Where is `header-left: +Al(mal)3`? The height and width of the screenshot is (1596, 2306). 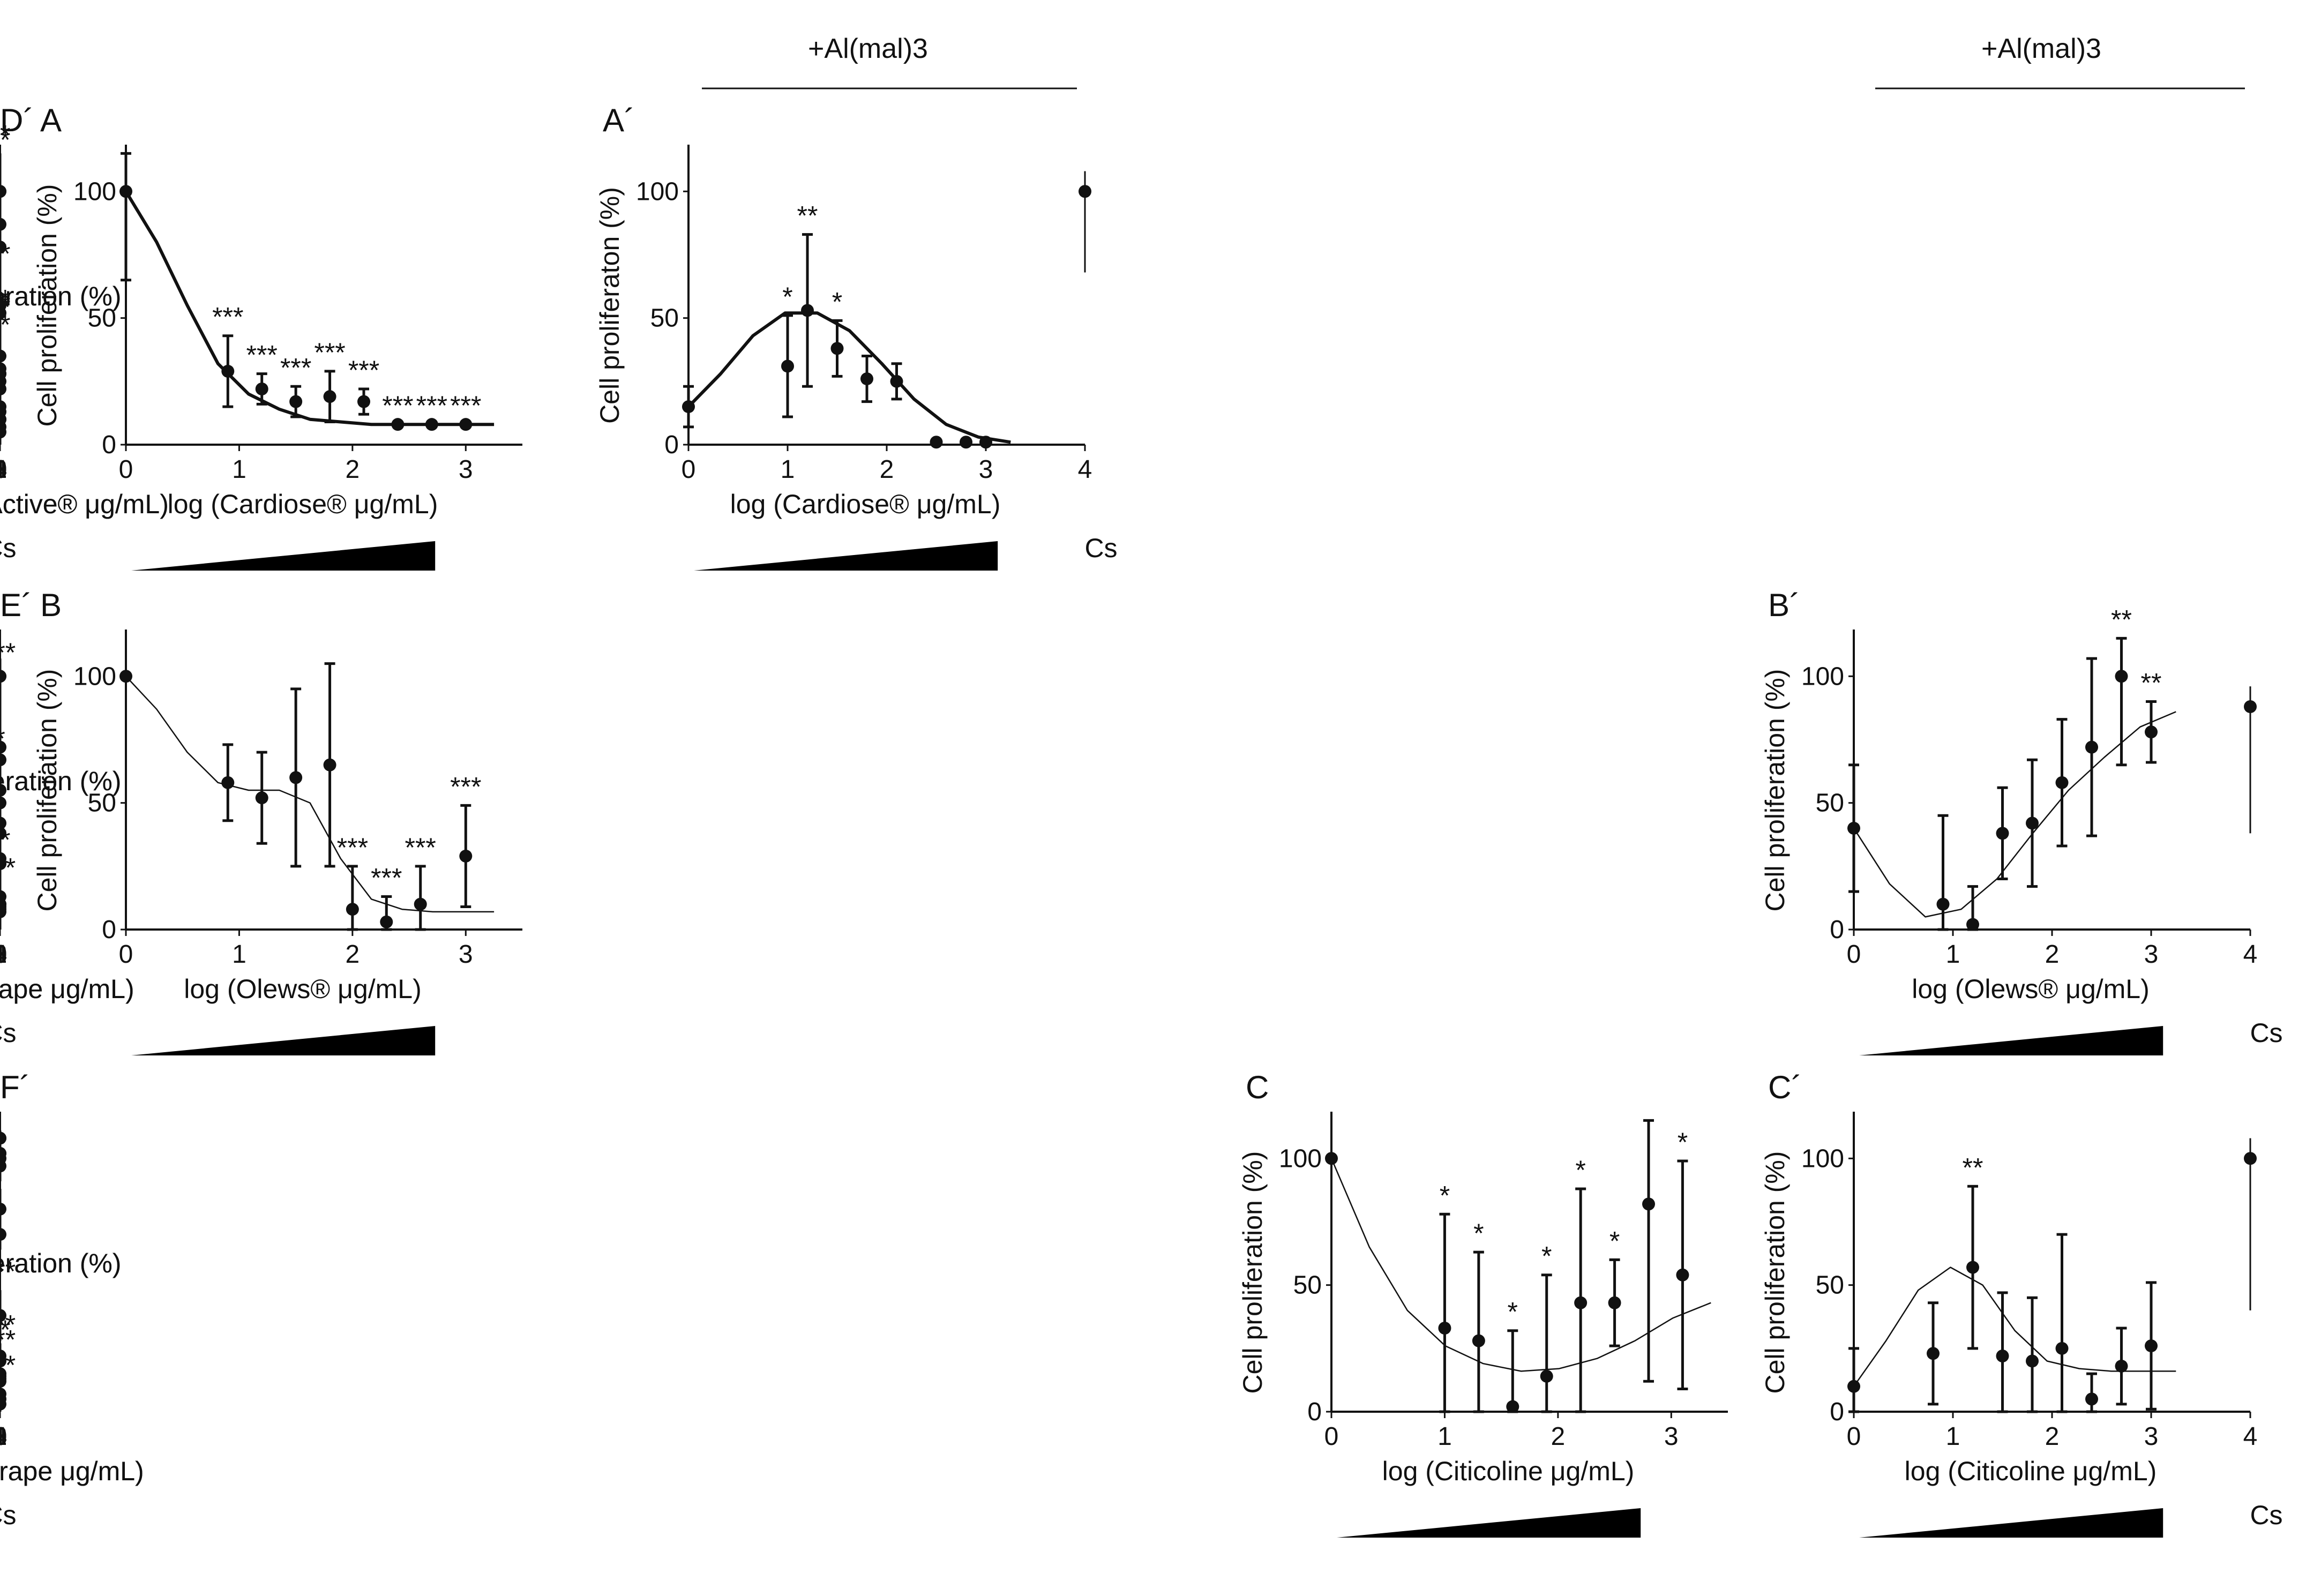 header-left: +Al(mal)3 is located at coordinates (890, 61).